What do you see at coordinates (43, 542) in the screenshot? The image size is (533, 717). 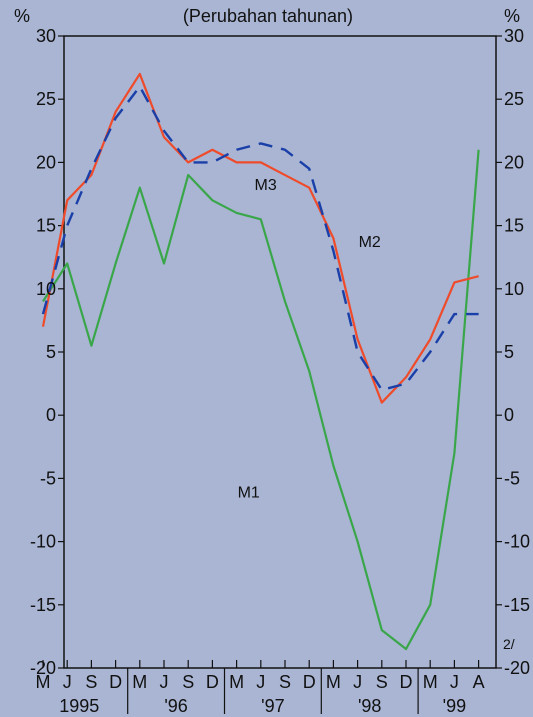 I see `y-tick-label-left: -10` at bounding box center [43, 542].